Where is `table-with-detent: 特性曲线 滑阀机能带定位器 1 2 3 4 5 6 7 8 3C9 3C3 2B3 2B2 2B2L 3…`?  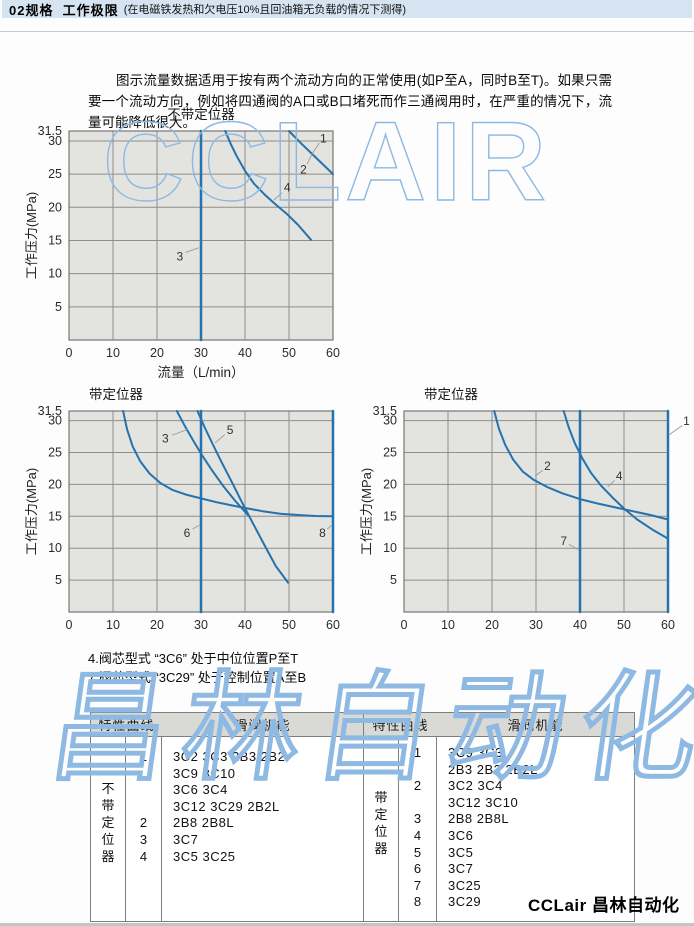 table-with-detent: 特性曲线 滑阀机能带定位器 1 2 3 4 5 6 7 8 3C9 3C3 2B3 2B2 2B2L 3… is located at coordinates (499, 817).